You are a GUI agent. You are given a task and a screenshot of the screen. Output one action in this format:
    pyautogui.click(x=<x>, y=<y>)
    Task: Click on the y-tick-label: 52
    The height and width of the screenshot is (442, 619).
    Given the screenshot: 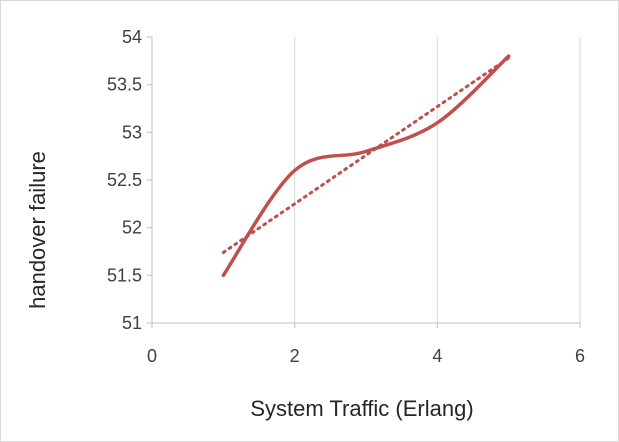 What is the action you would take?
    pyautogui.click(x=132, y=228)
    